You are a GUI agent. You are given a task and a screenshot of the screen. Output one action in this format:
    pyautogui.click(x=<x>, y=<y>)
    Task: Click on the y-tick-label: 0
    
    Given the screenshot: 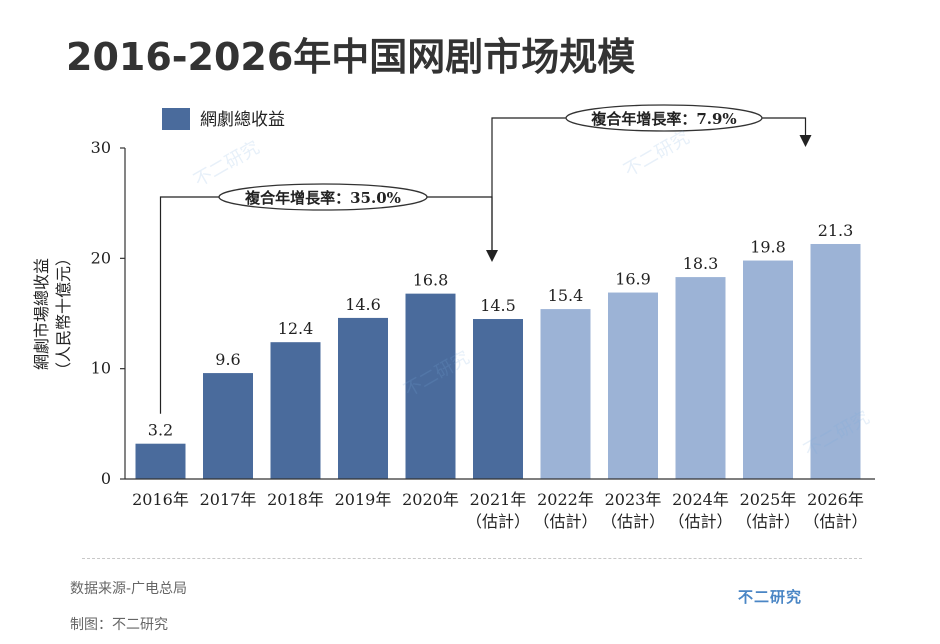 What is the action you would take?
    pyautogui.click(x=106, y=478)
    